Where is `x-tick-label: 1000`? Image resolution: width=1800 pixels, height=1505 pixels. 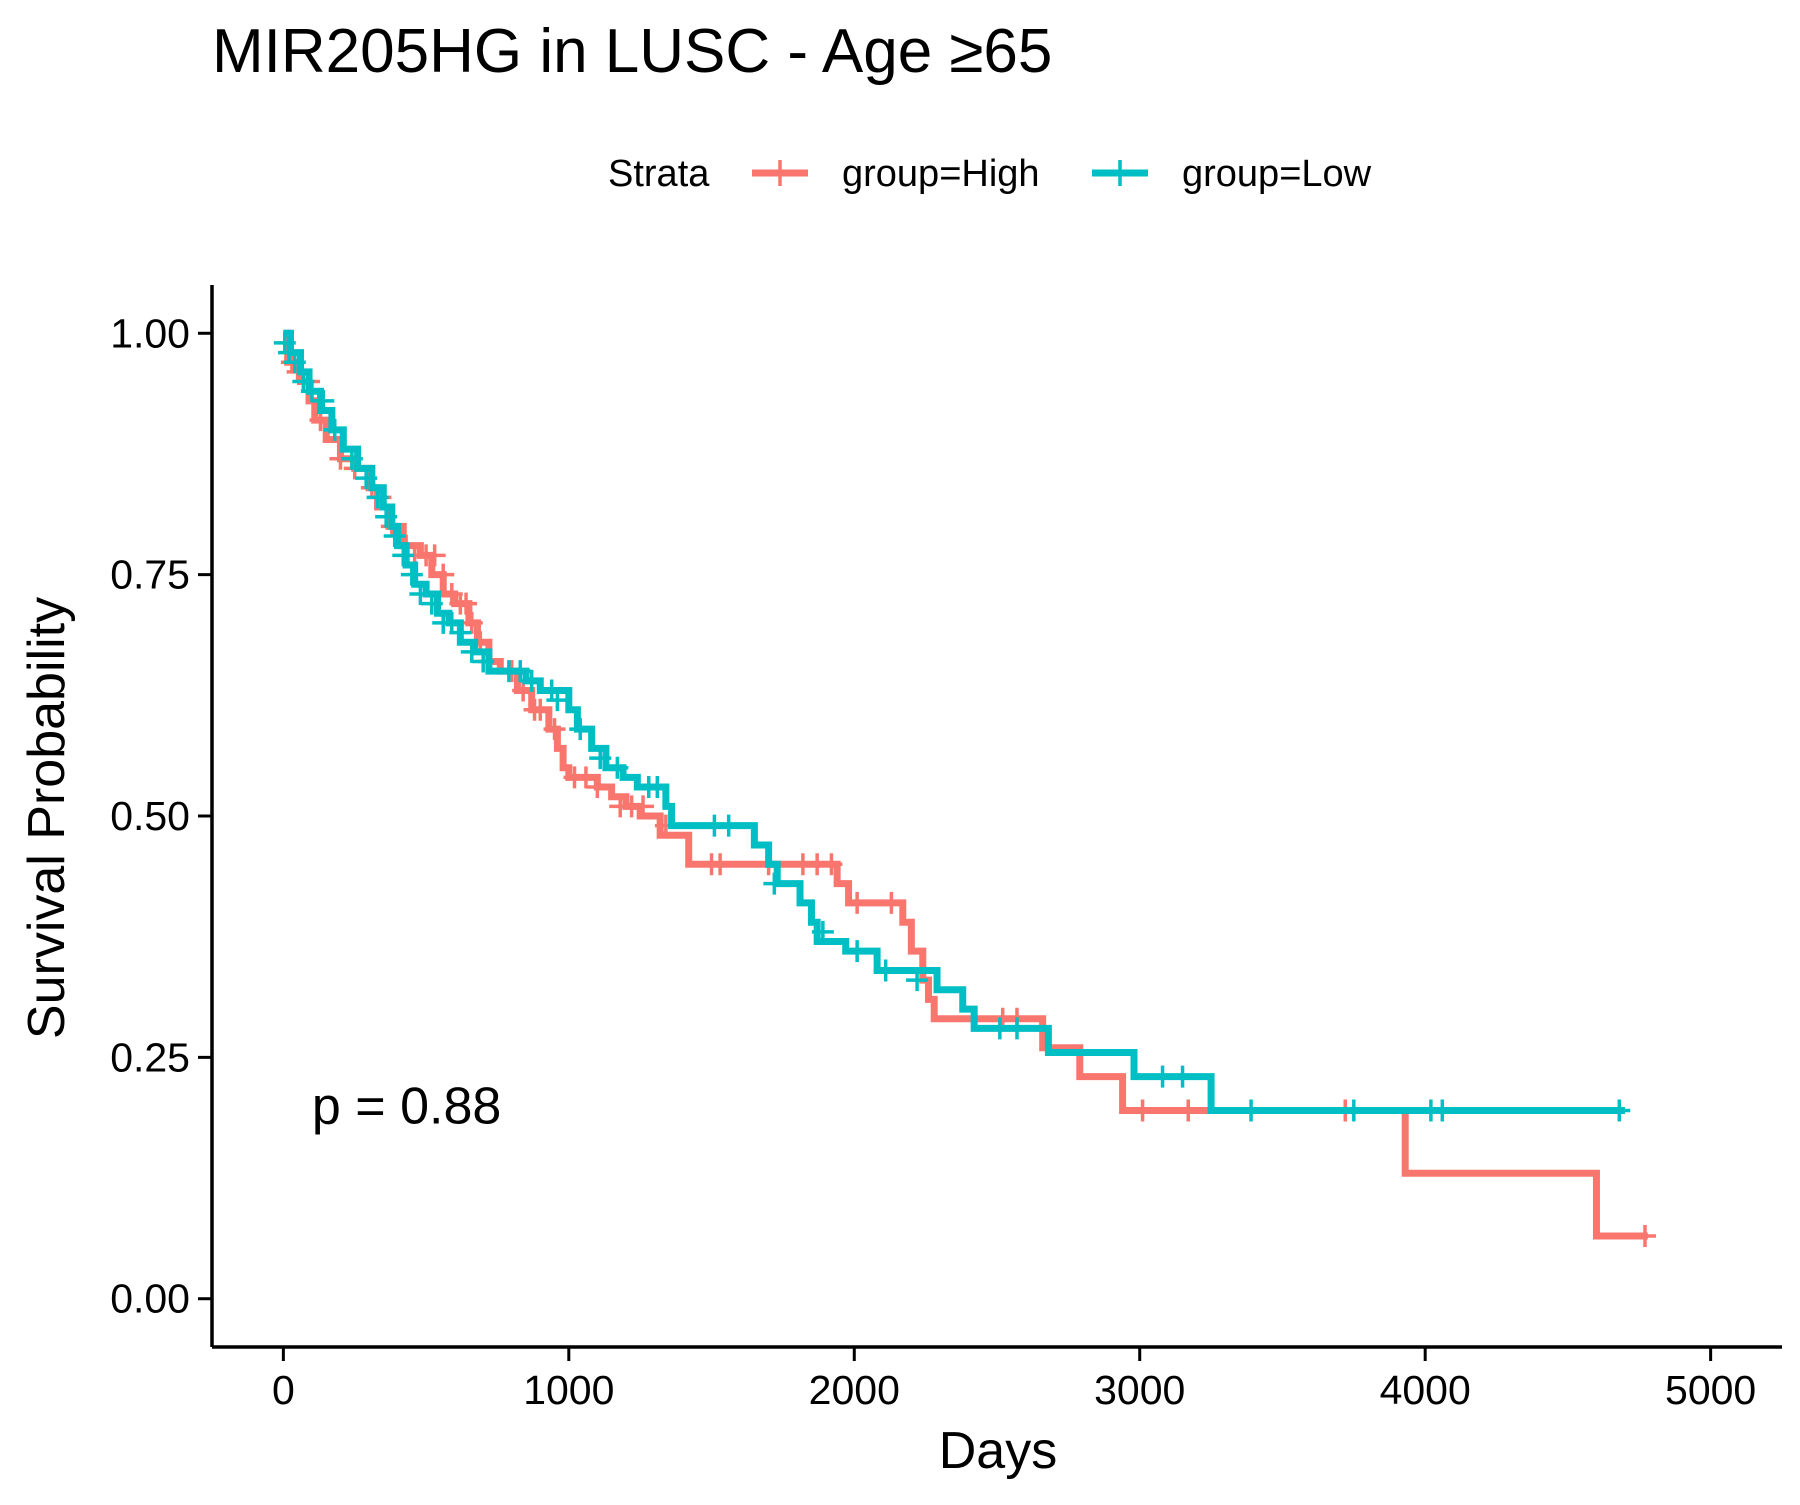 x-tick-label: 1000 is located at coordinates (568, 1390).